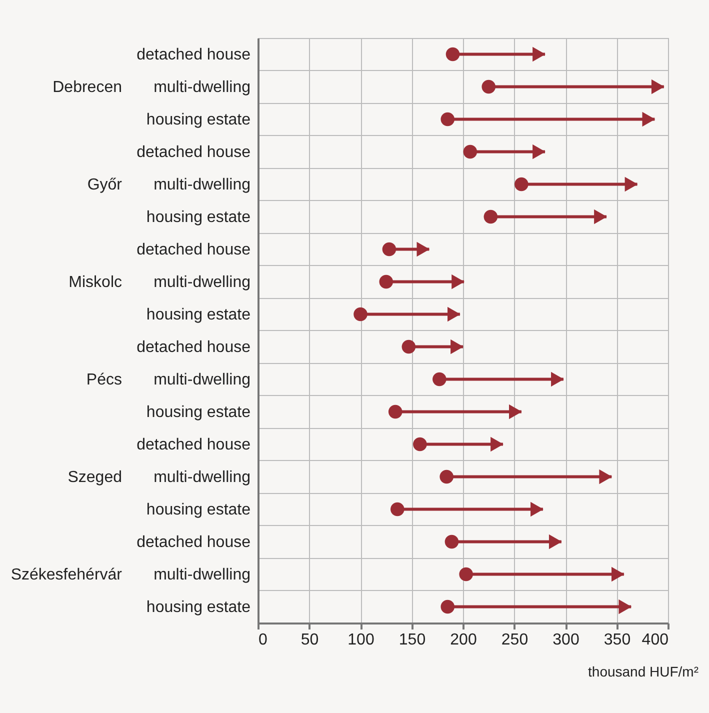 The width and height of the screenshot is (709, 713). What do you see at coordinates (643, 672) in the screenshot?
I see `x-axis-title: thousand HUF/m²` at bounding box center [643, 672].